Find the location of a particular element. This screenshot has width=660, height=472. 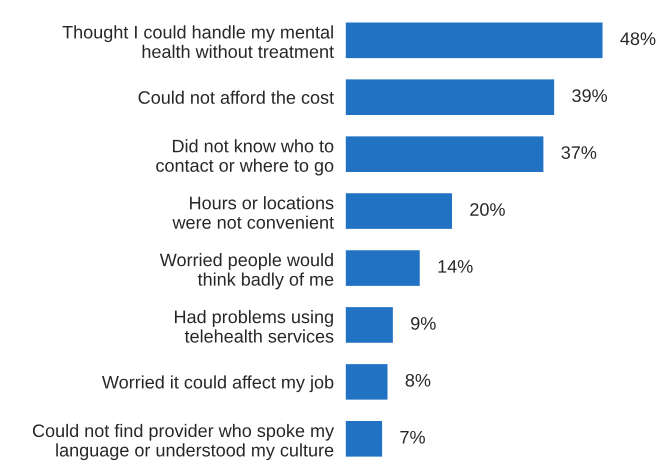

data-label: 8% is located at coordinates (418, 380).